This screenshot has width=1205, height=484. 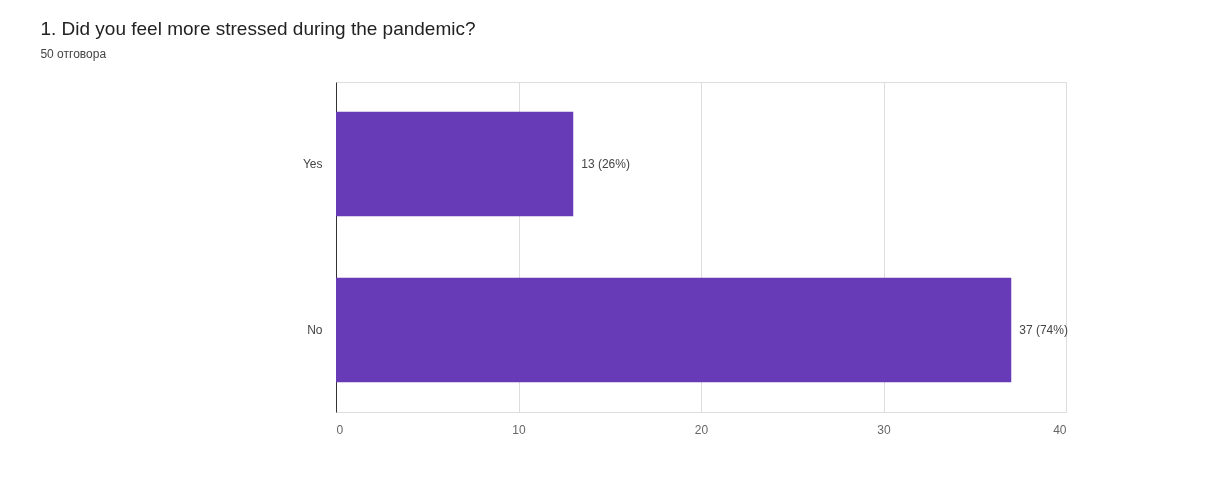 What do you see at coordinates (519, 429) in the screenshot?
I see `x-tick-label: 10` at bounding box center [519, 429].